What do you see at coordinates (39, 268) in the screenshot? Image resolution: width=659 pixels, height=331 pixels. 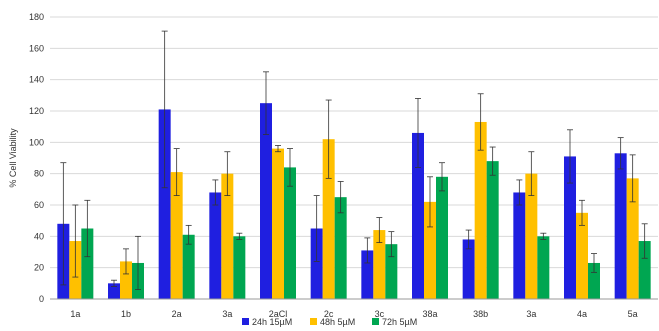 I see `y-tick-label: 20` at bounding box center [39, 268].